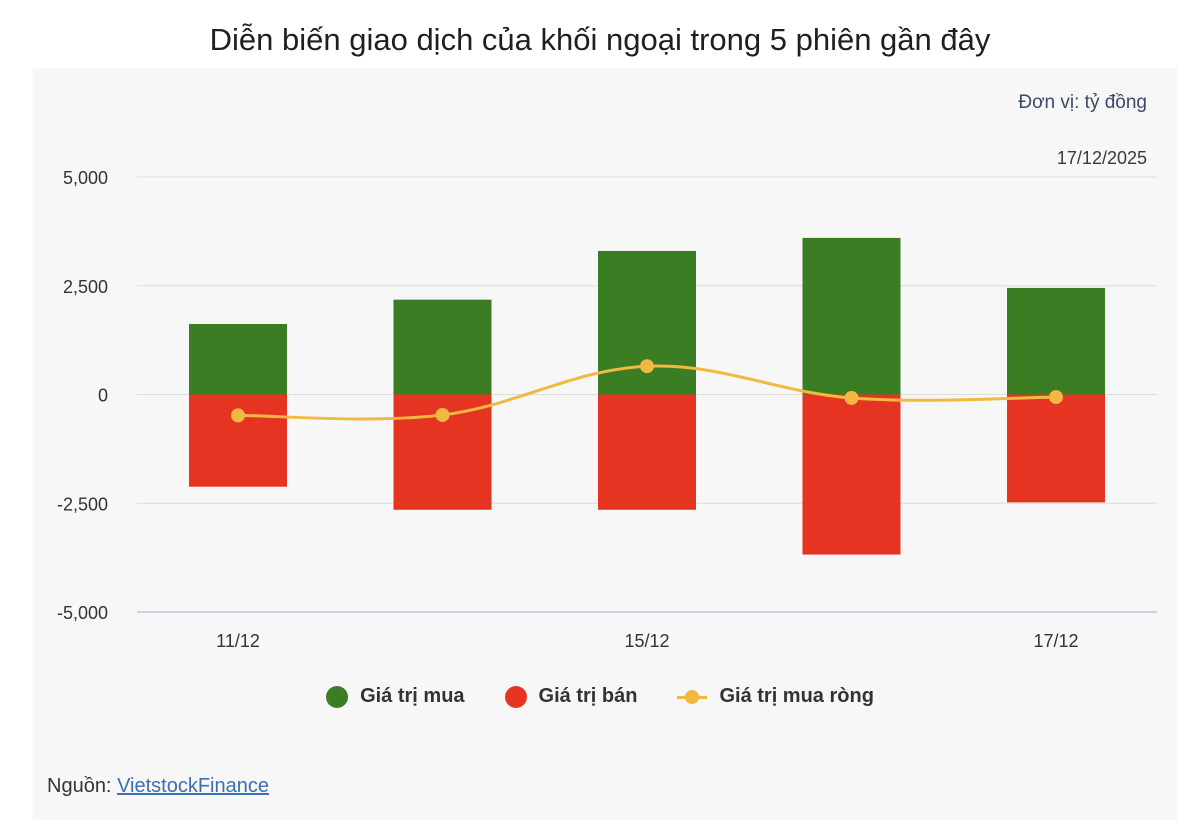  Describe the element at coordinates (515, 696) in the screenshot. I see `sell-legend-marker` at that location.